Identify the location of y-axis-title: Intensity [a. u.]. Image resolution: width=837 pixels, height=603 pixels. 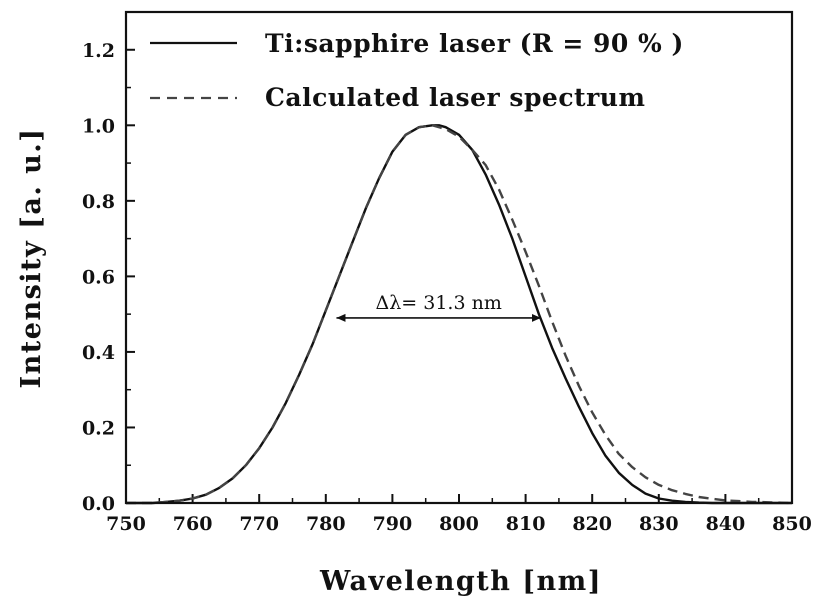
(31, 258).